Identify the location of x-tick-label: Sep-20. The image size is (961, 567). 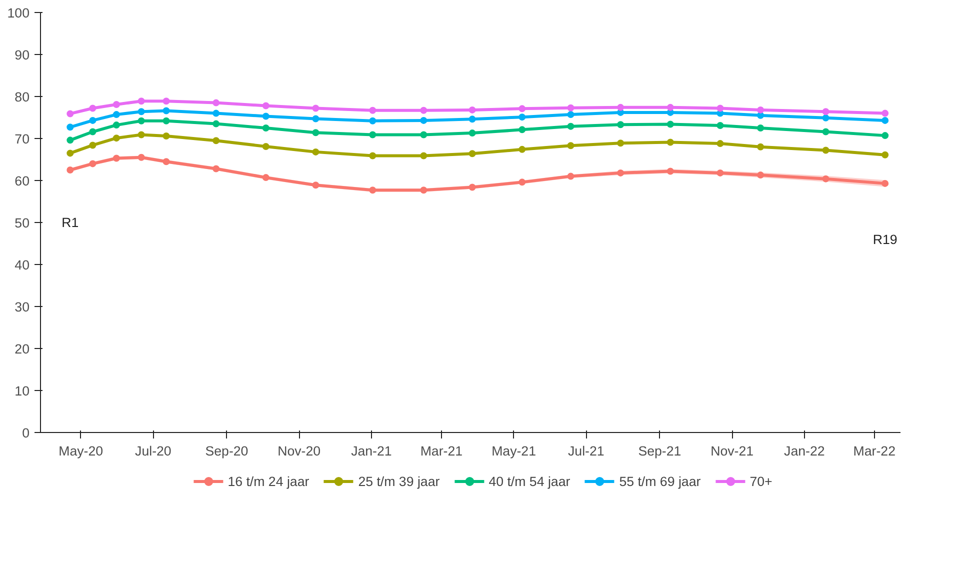
(226, 451).